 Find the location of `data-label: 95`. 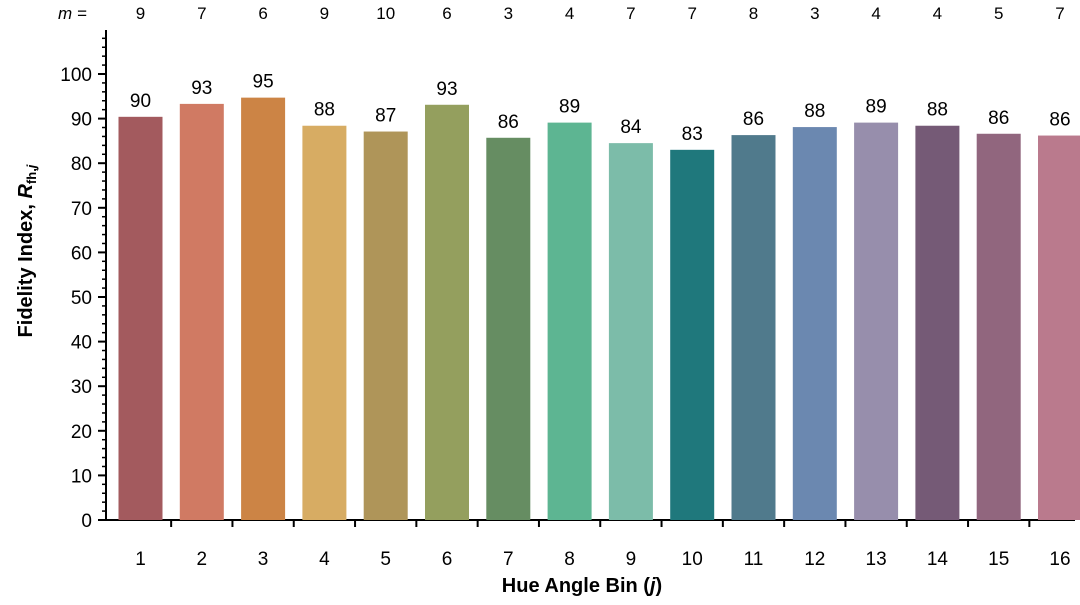

data-label: 95 is located at coordinates (263, 82).